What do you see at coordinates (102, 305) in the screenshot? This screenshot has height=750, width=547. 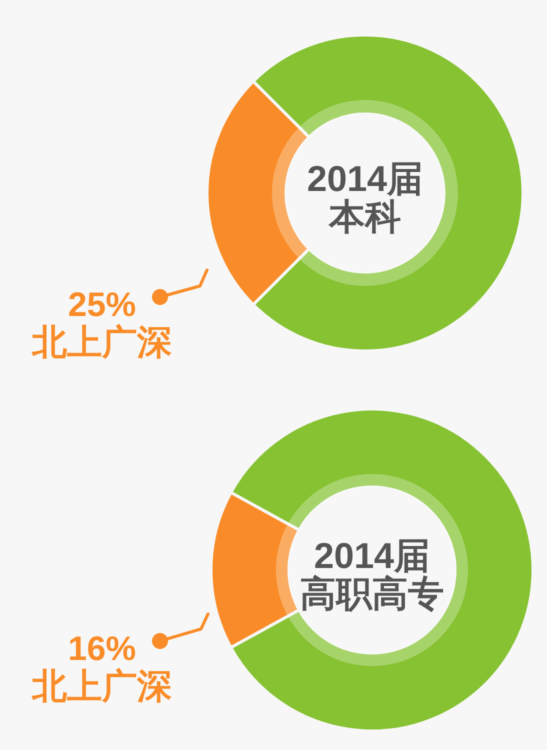 I see `data-label: 25%` at bounding box center [102, 305].